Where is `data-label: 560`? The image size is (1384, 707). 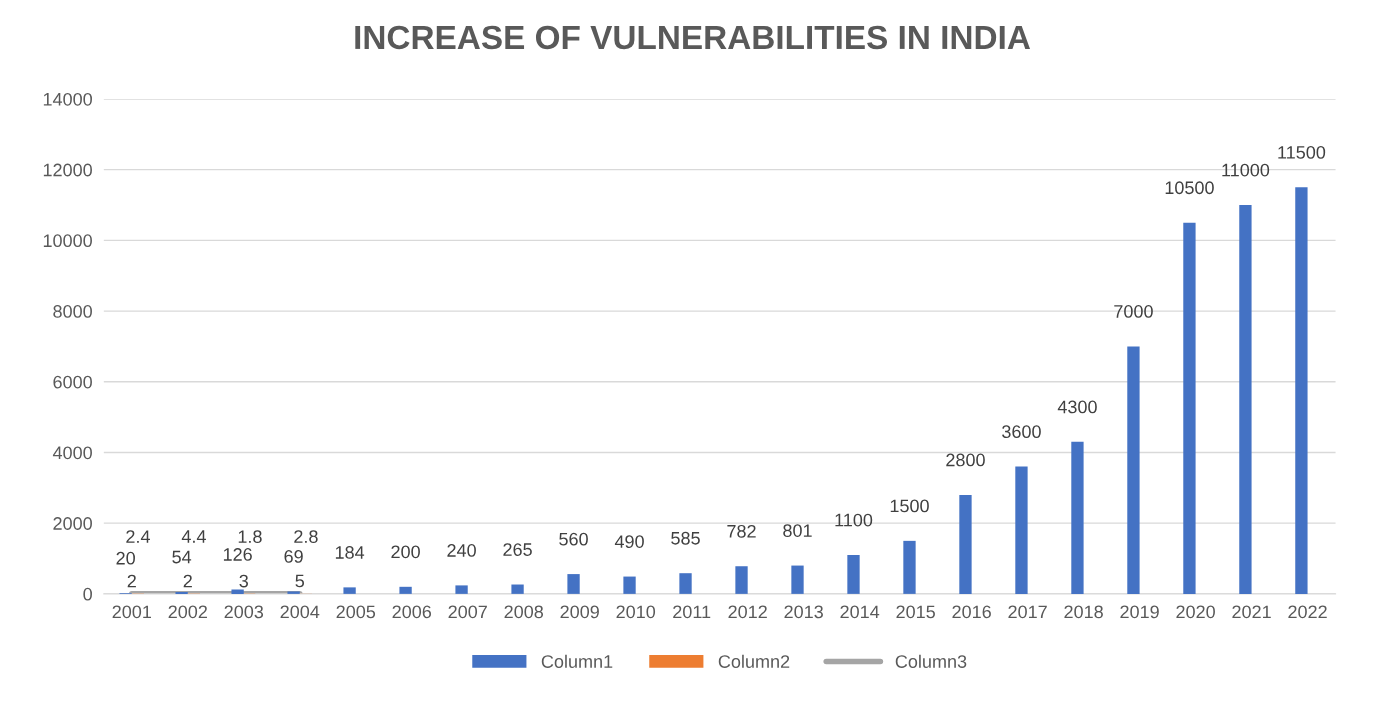 data-label: 560 is located at coordinates (573, 539).